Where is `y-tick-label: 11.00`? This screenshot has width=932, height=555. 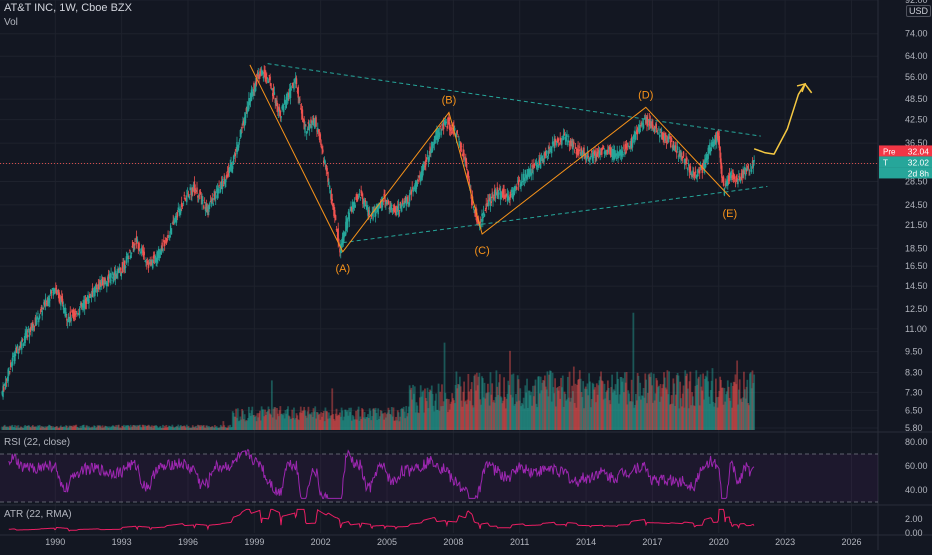
y-tick-label: 11.00 is located at coordinates (916, 329).